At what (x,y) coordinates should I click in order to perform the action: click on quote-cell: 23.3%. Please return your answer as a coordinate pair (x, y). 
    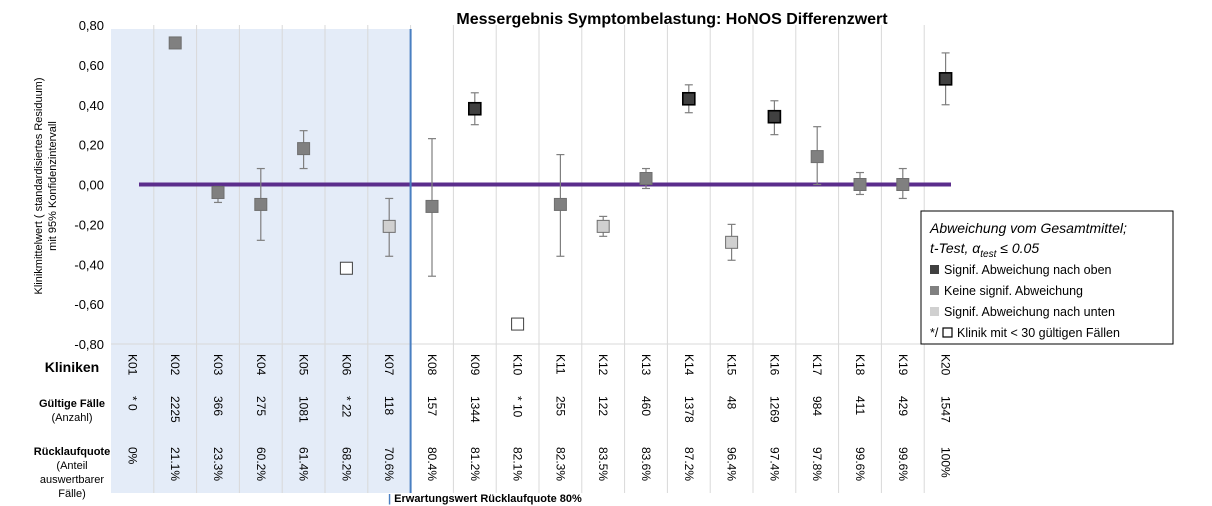
    Looking at the image, I should click on (218, 464).